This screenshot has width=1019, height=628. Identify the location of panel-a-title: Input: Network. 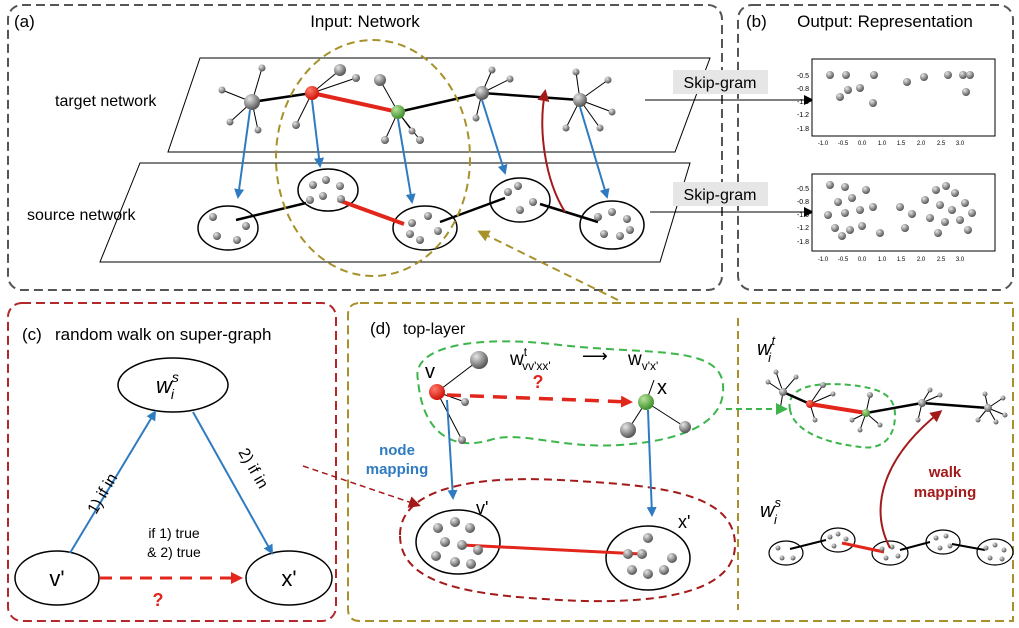
(365, 21).